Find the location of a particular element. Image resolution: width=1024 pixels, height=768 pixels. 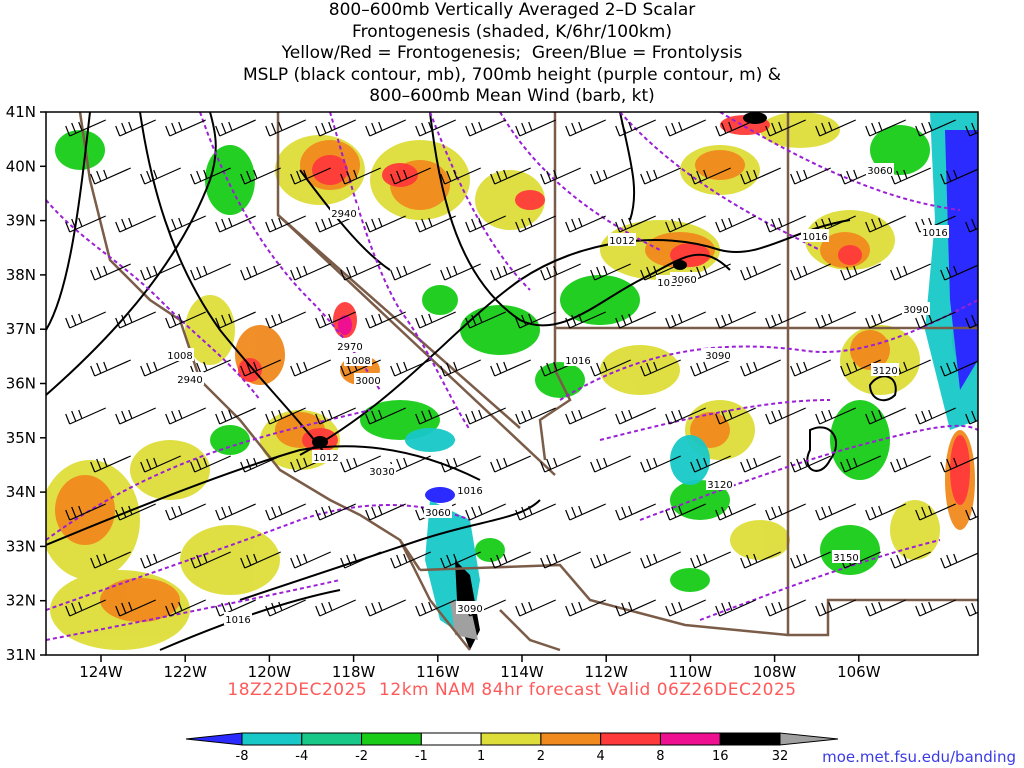

height-label: 3150 is located at coordinates (845, 558).